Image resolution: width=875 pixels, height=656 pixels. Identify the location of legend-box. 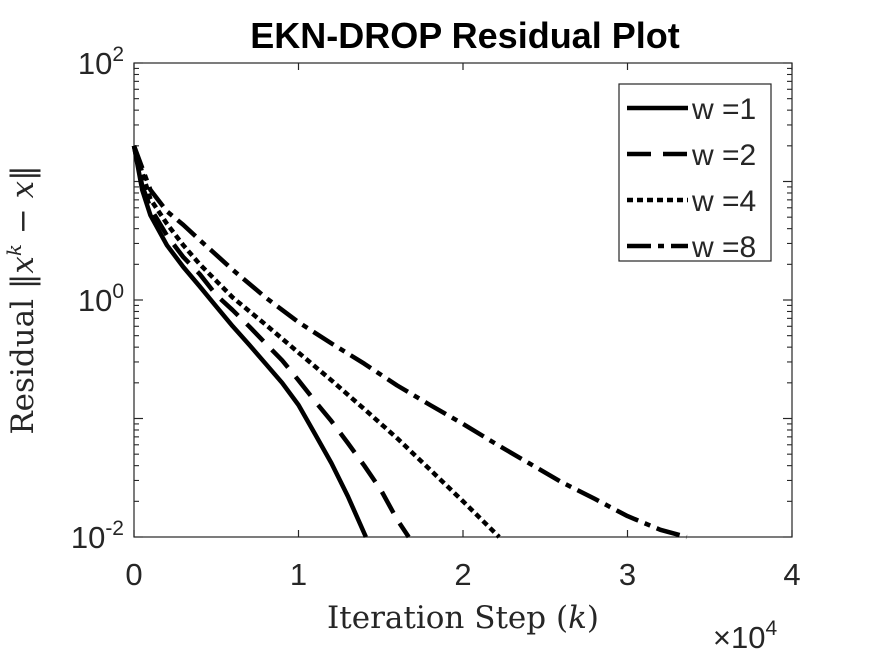
(695, 172).